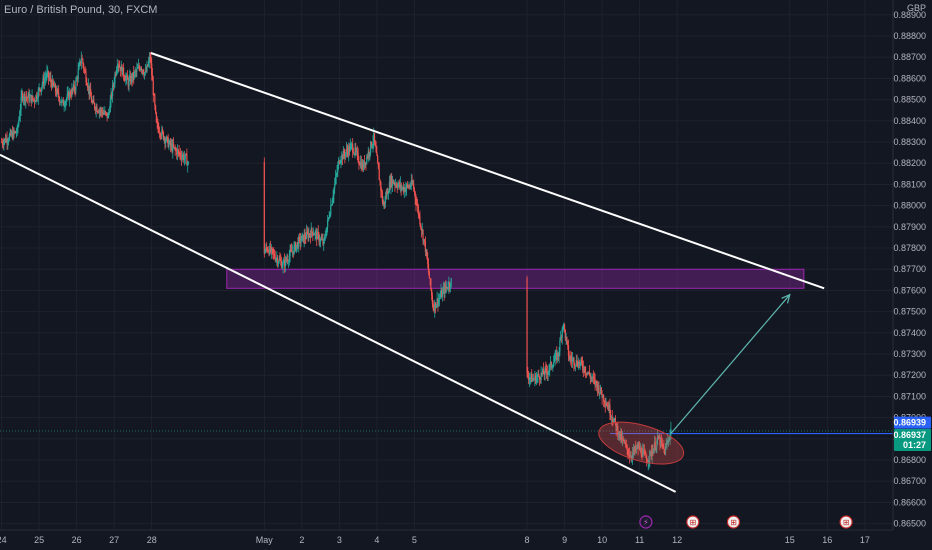 The image size is (932, 550). I want to click on uk-flag-event-icon, so click(733, 522).